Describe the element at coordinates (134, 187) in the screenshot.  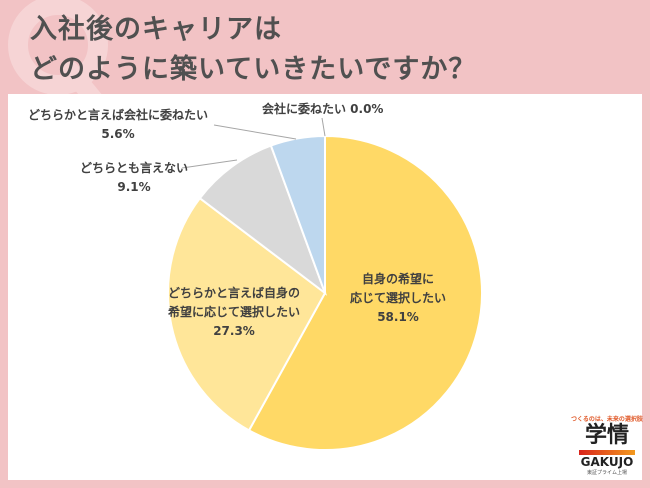
I see `label-value: 9.1%` at that location.